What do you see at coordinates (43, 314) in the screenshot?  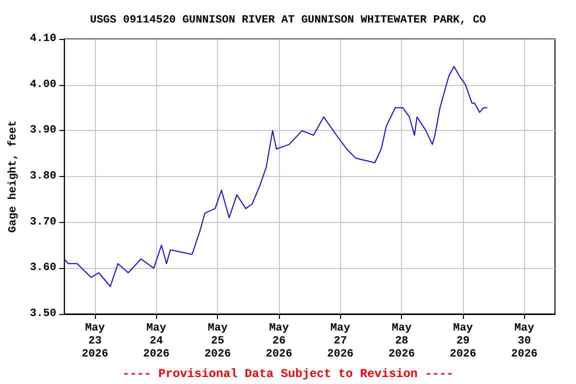 I see `y-tick-label: 3.50` at bounding box center [43, 314].